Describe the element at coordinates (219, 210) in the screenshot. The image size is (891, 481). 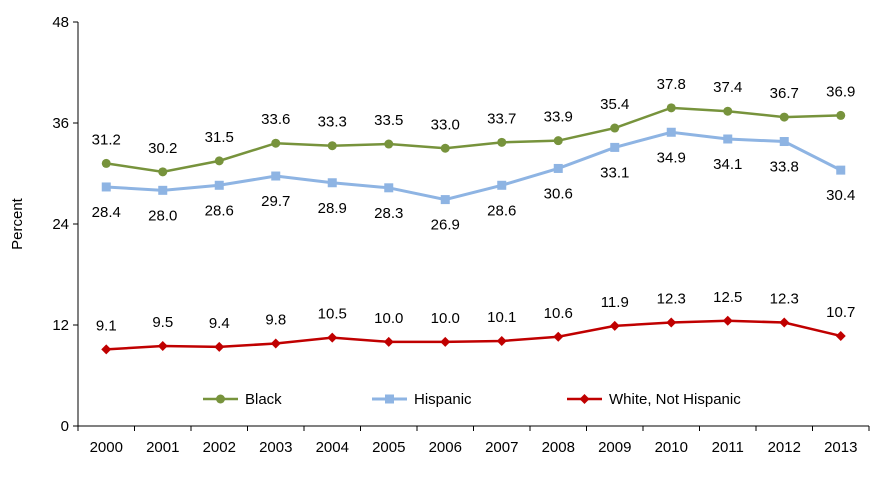
I see `data-label: 28.6` at that location.